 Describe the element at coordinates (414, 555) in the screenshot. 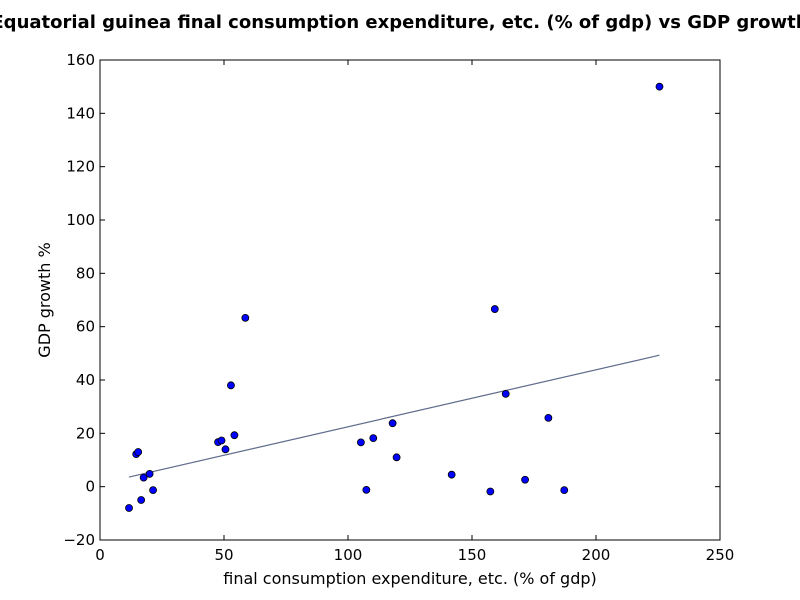

I see `x-tick-labels: 0 50 100 150 200 250` at that location.